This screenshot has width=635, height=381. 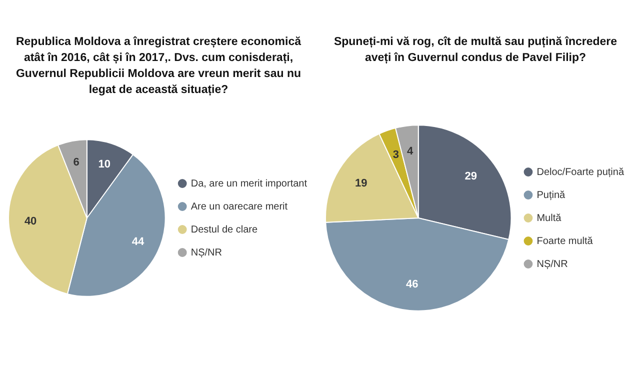 I want to click on legend-label: Deloc/Foarte puțină, so click(x=580, y=172).